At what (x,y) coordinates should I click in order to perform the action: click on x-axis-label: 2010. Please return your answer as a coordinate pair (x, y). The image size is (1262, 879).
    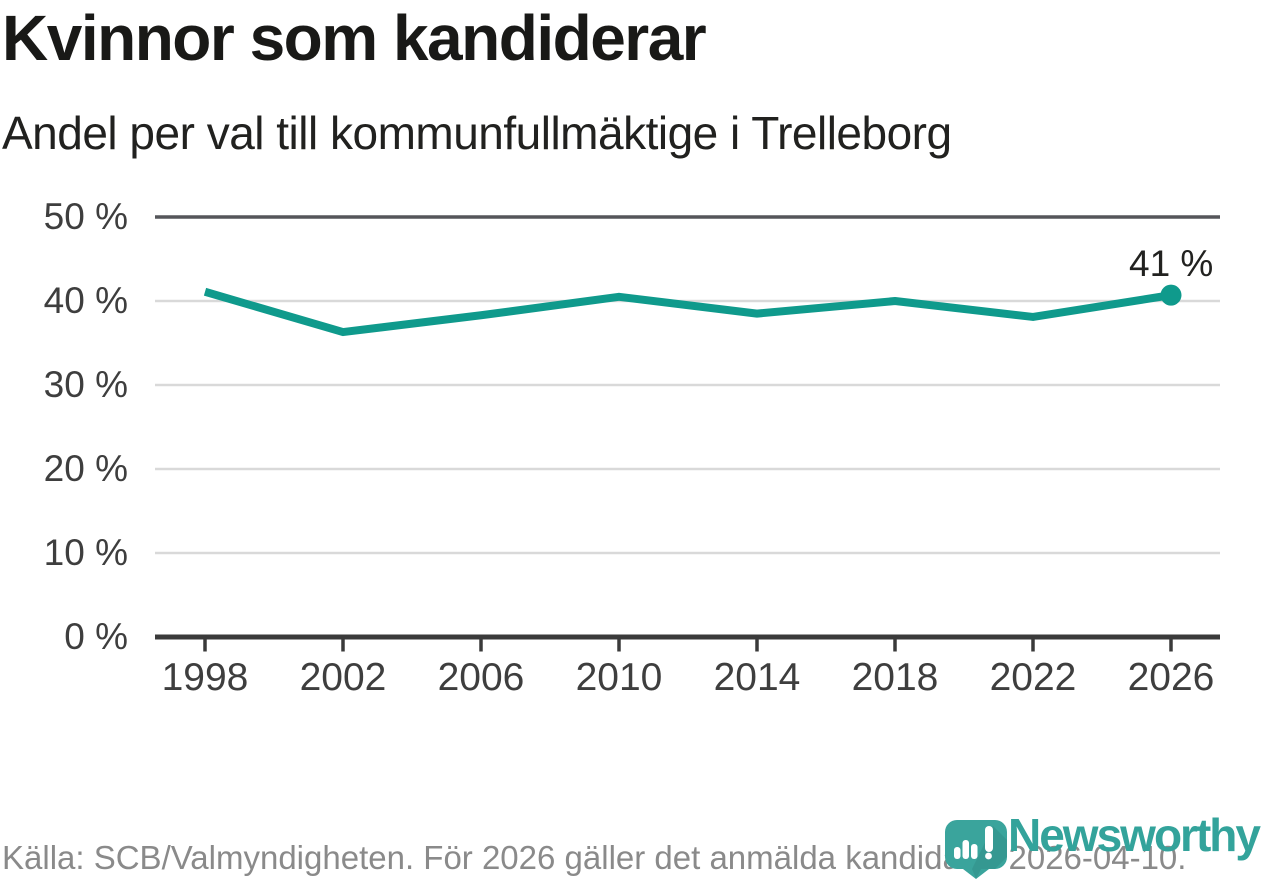
    Looking at the image, I should click on (619, 677).